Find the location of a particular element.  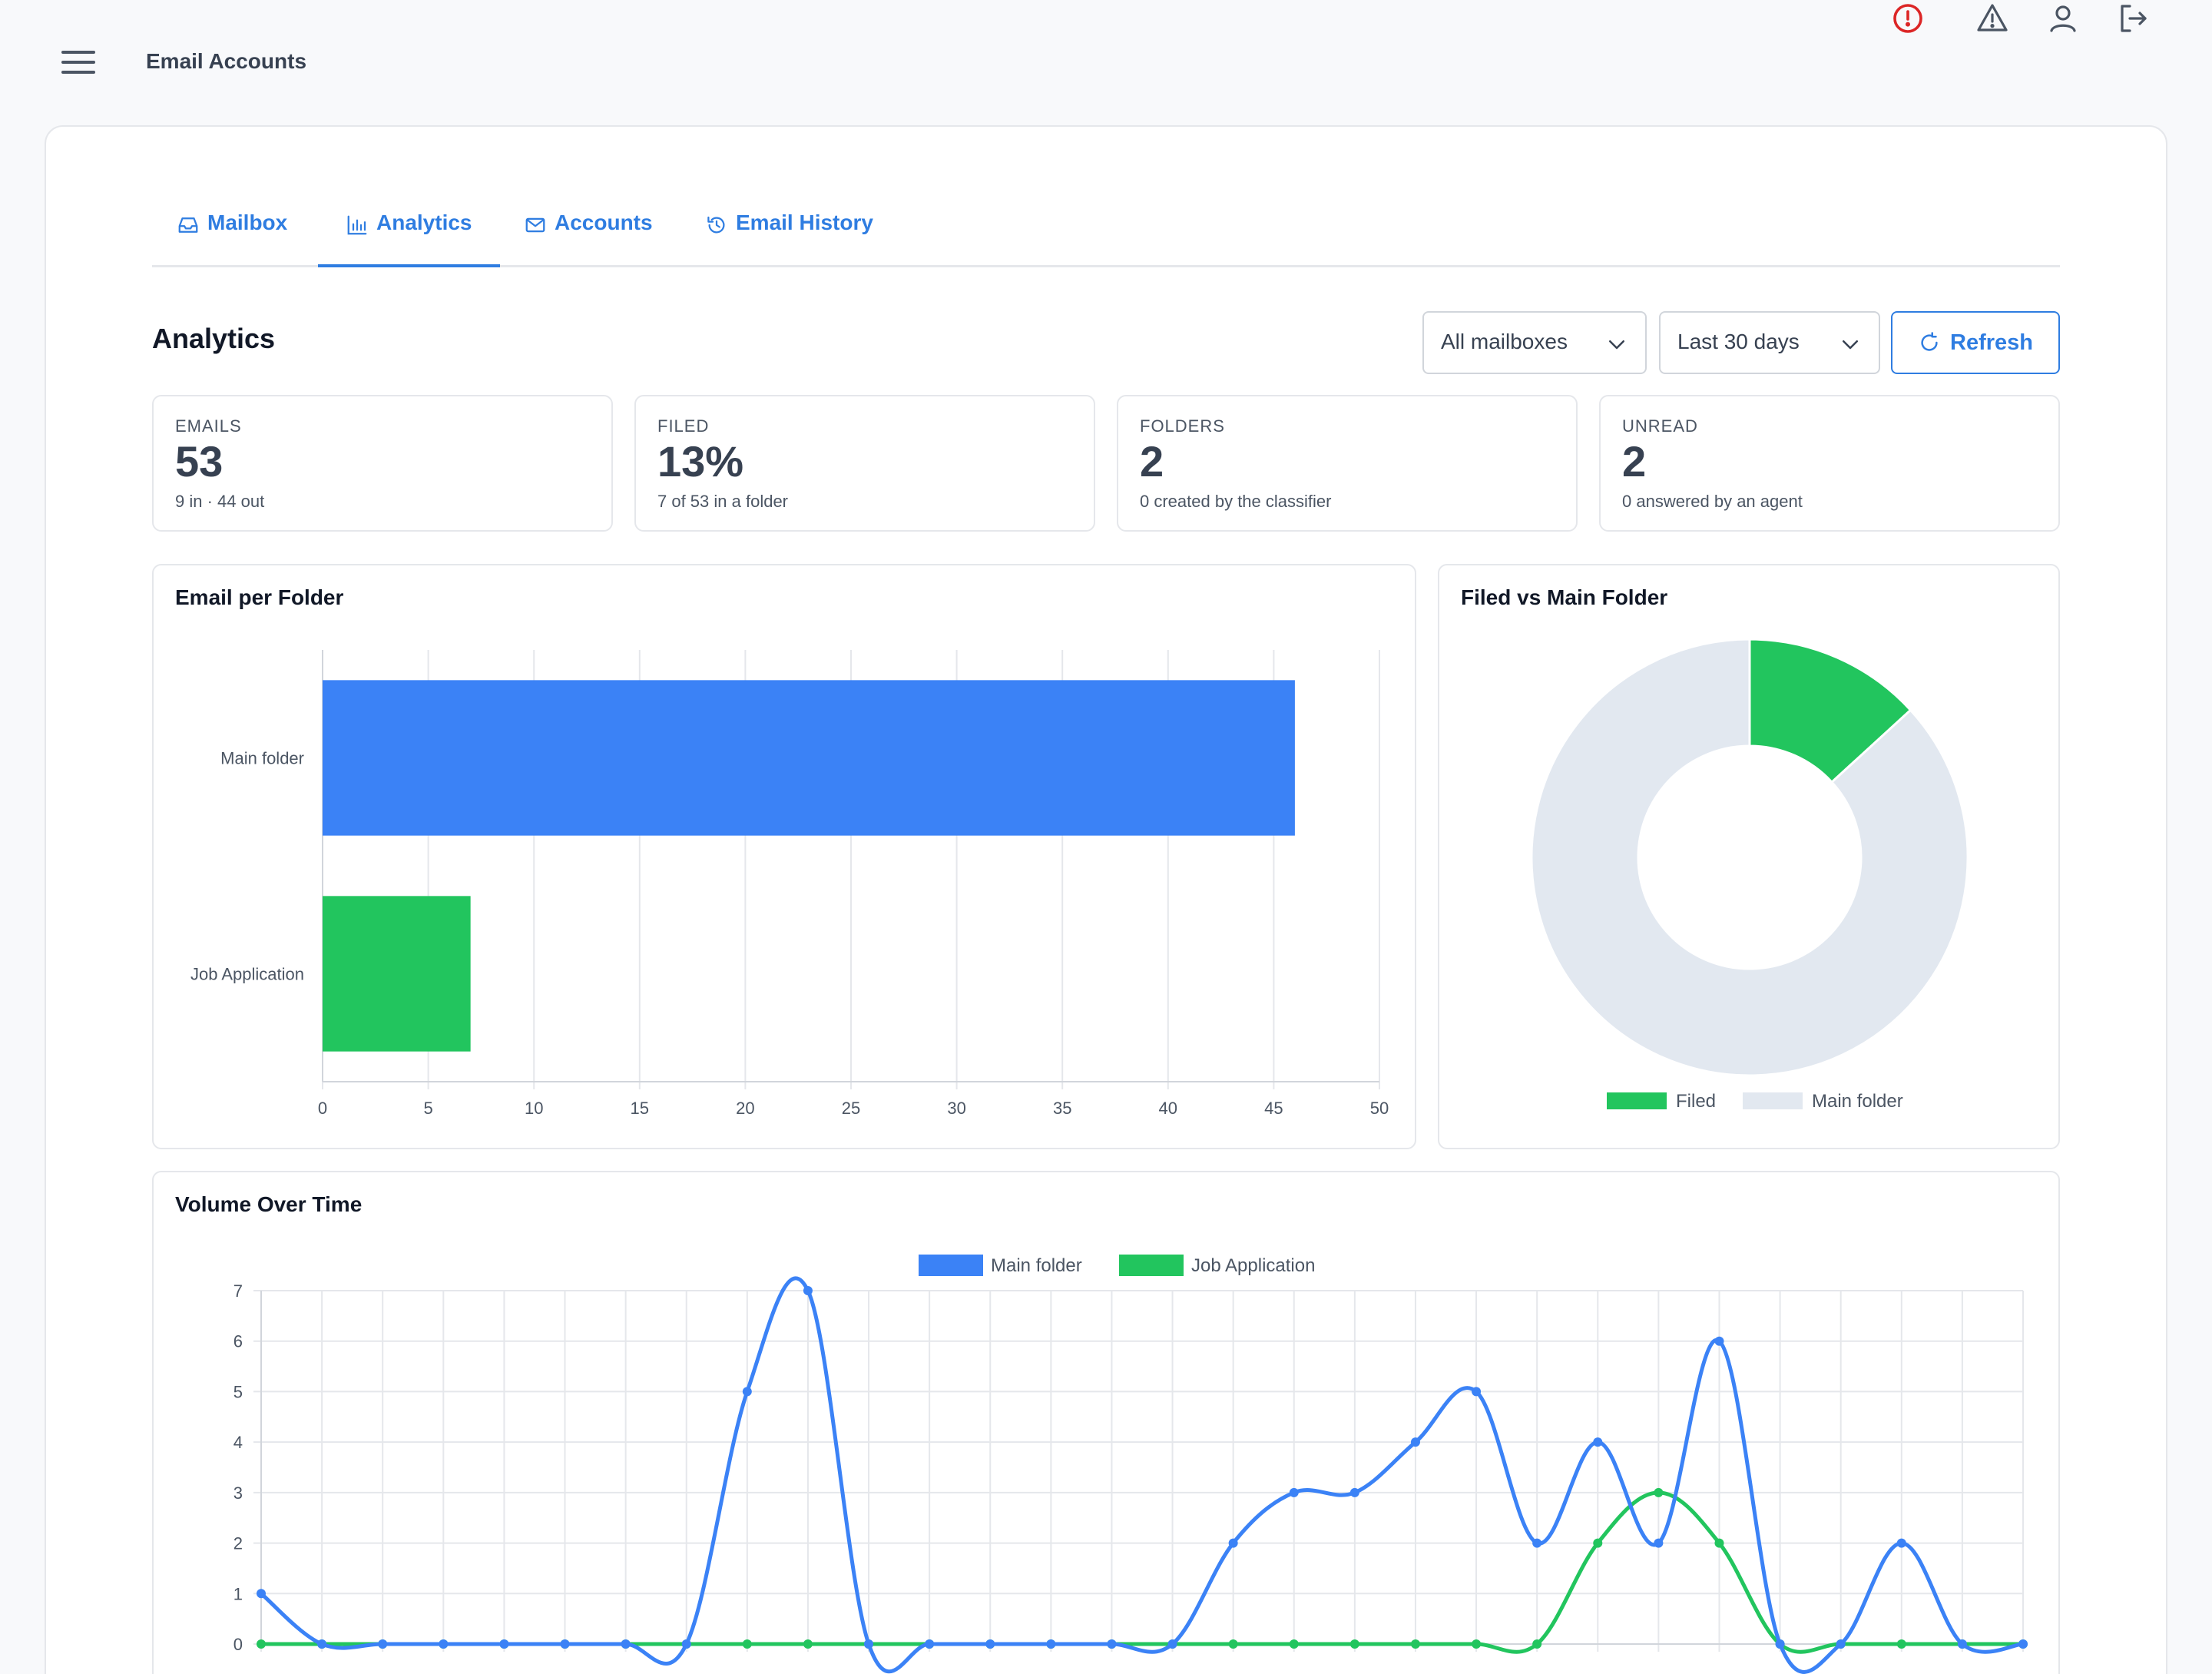

filed-vs-main-panel: Filed vs Main Folder Filed Main folder is located at coordinates (1749, 856).